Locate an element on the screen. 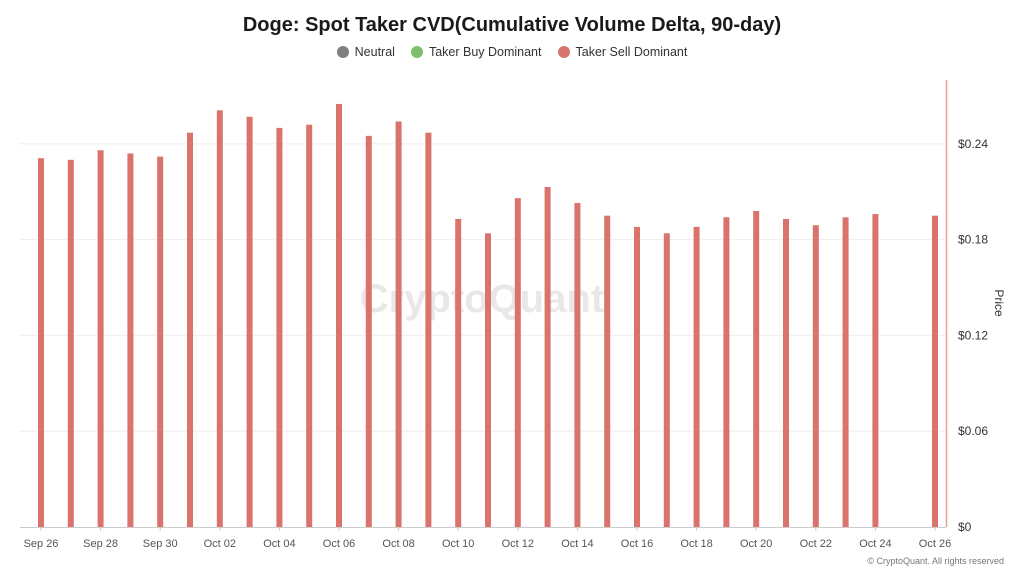  x-tick-label: Oct 08 is located at coordinates (398, 544).